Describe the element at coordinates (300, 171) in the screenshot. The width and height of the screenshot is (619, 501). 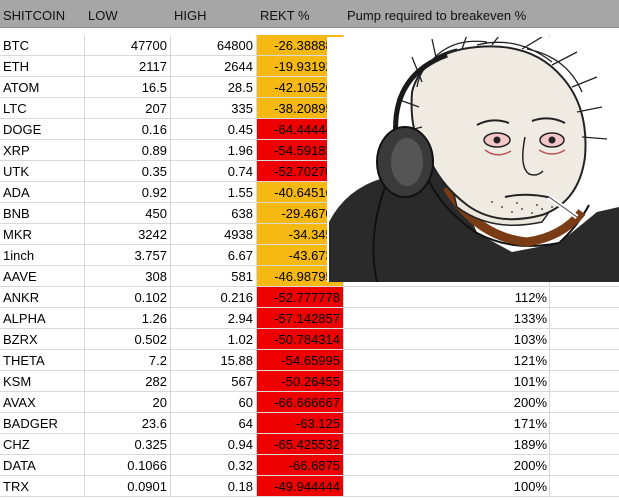
I see `rekt-cell: -52.702703` at that location.